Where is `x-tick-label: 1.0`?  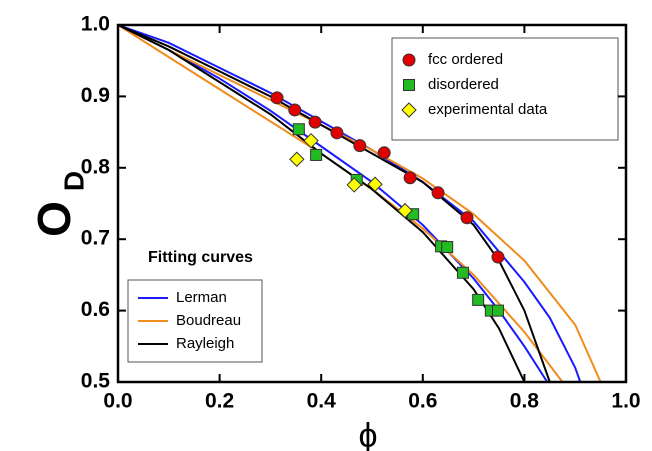 x-tick-label: 1.0 is located at coordinates (625, 401).